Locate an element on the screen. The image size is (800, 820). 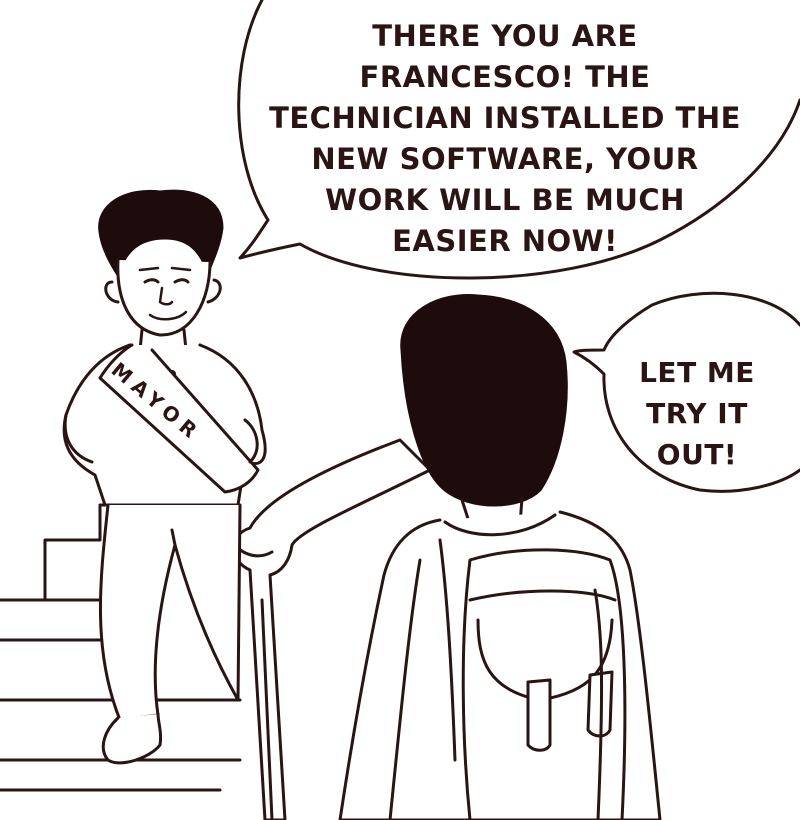
francesco-hair is located at coordinates (484, 400).